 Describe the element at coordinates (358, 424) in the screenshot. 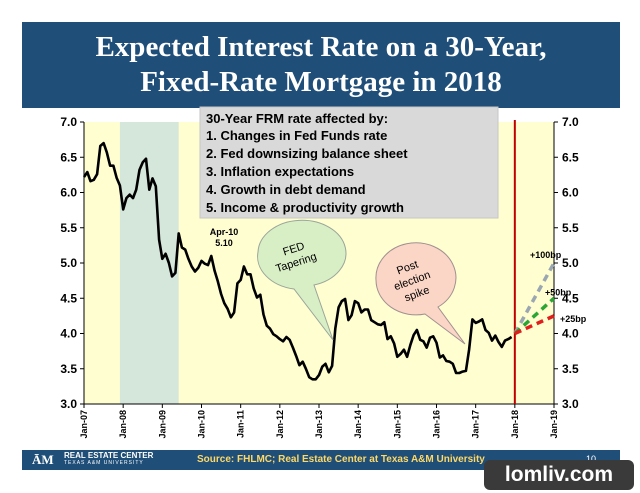

I see `x-tick-label: Jan-14` at that location.